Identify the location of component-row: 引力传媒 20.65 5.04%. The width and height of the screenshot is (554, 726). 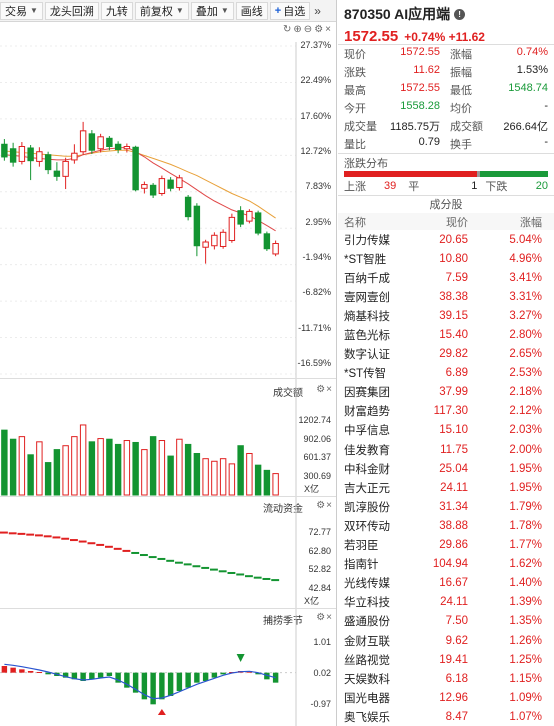
(446, 239).